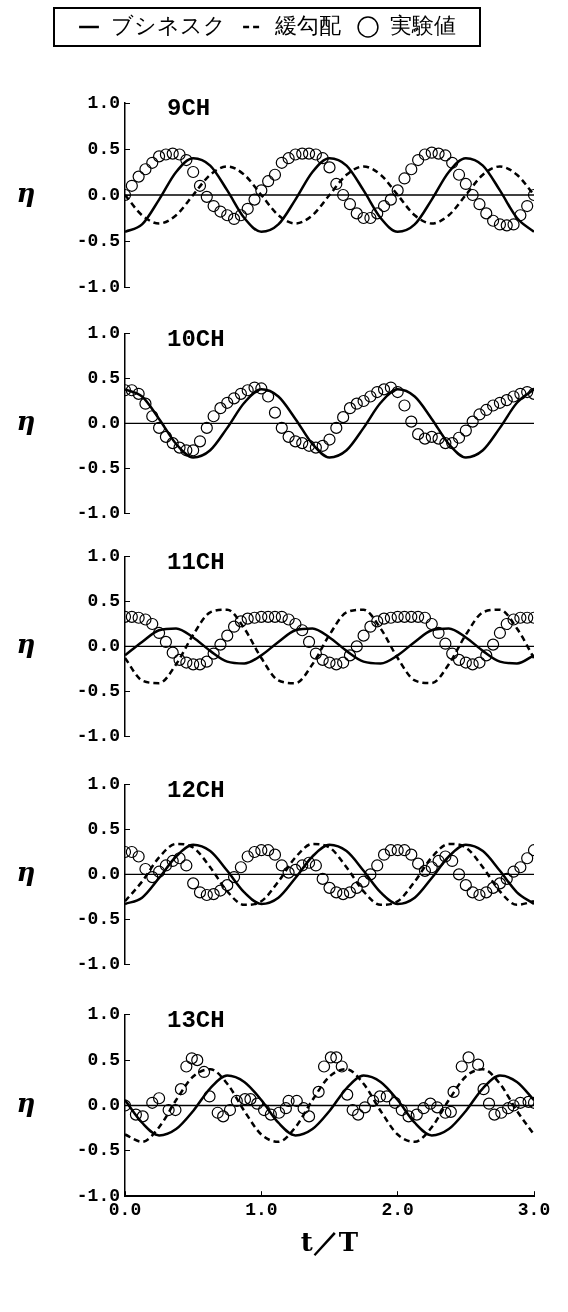  I want to click on x-tick-label: 2.0, so click(397, 1209).